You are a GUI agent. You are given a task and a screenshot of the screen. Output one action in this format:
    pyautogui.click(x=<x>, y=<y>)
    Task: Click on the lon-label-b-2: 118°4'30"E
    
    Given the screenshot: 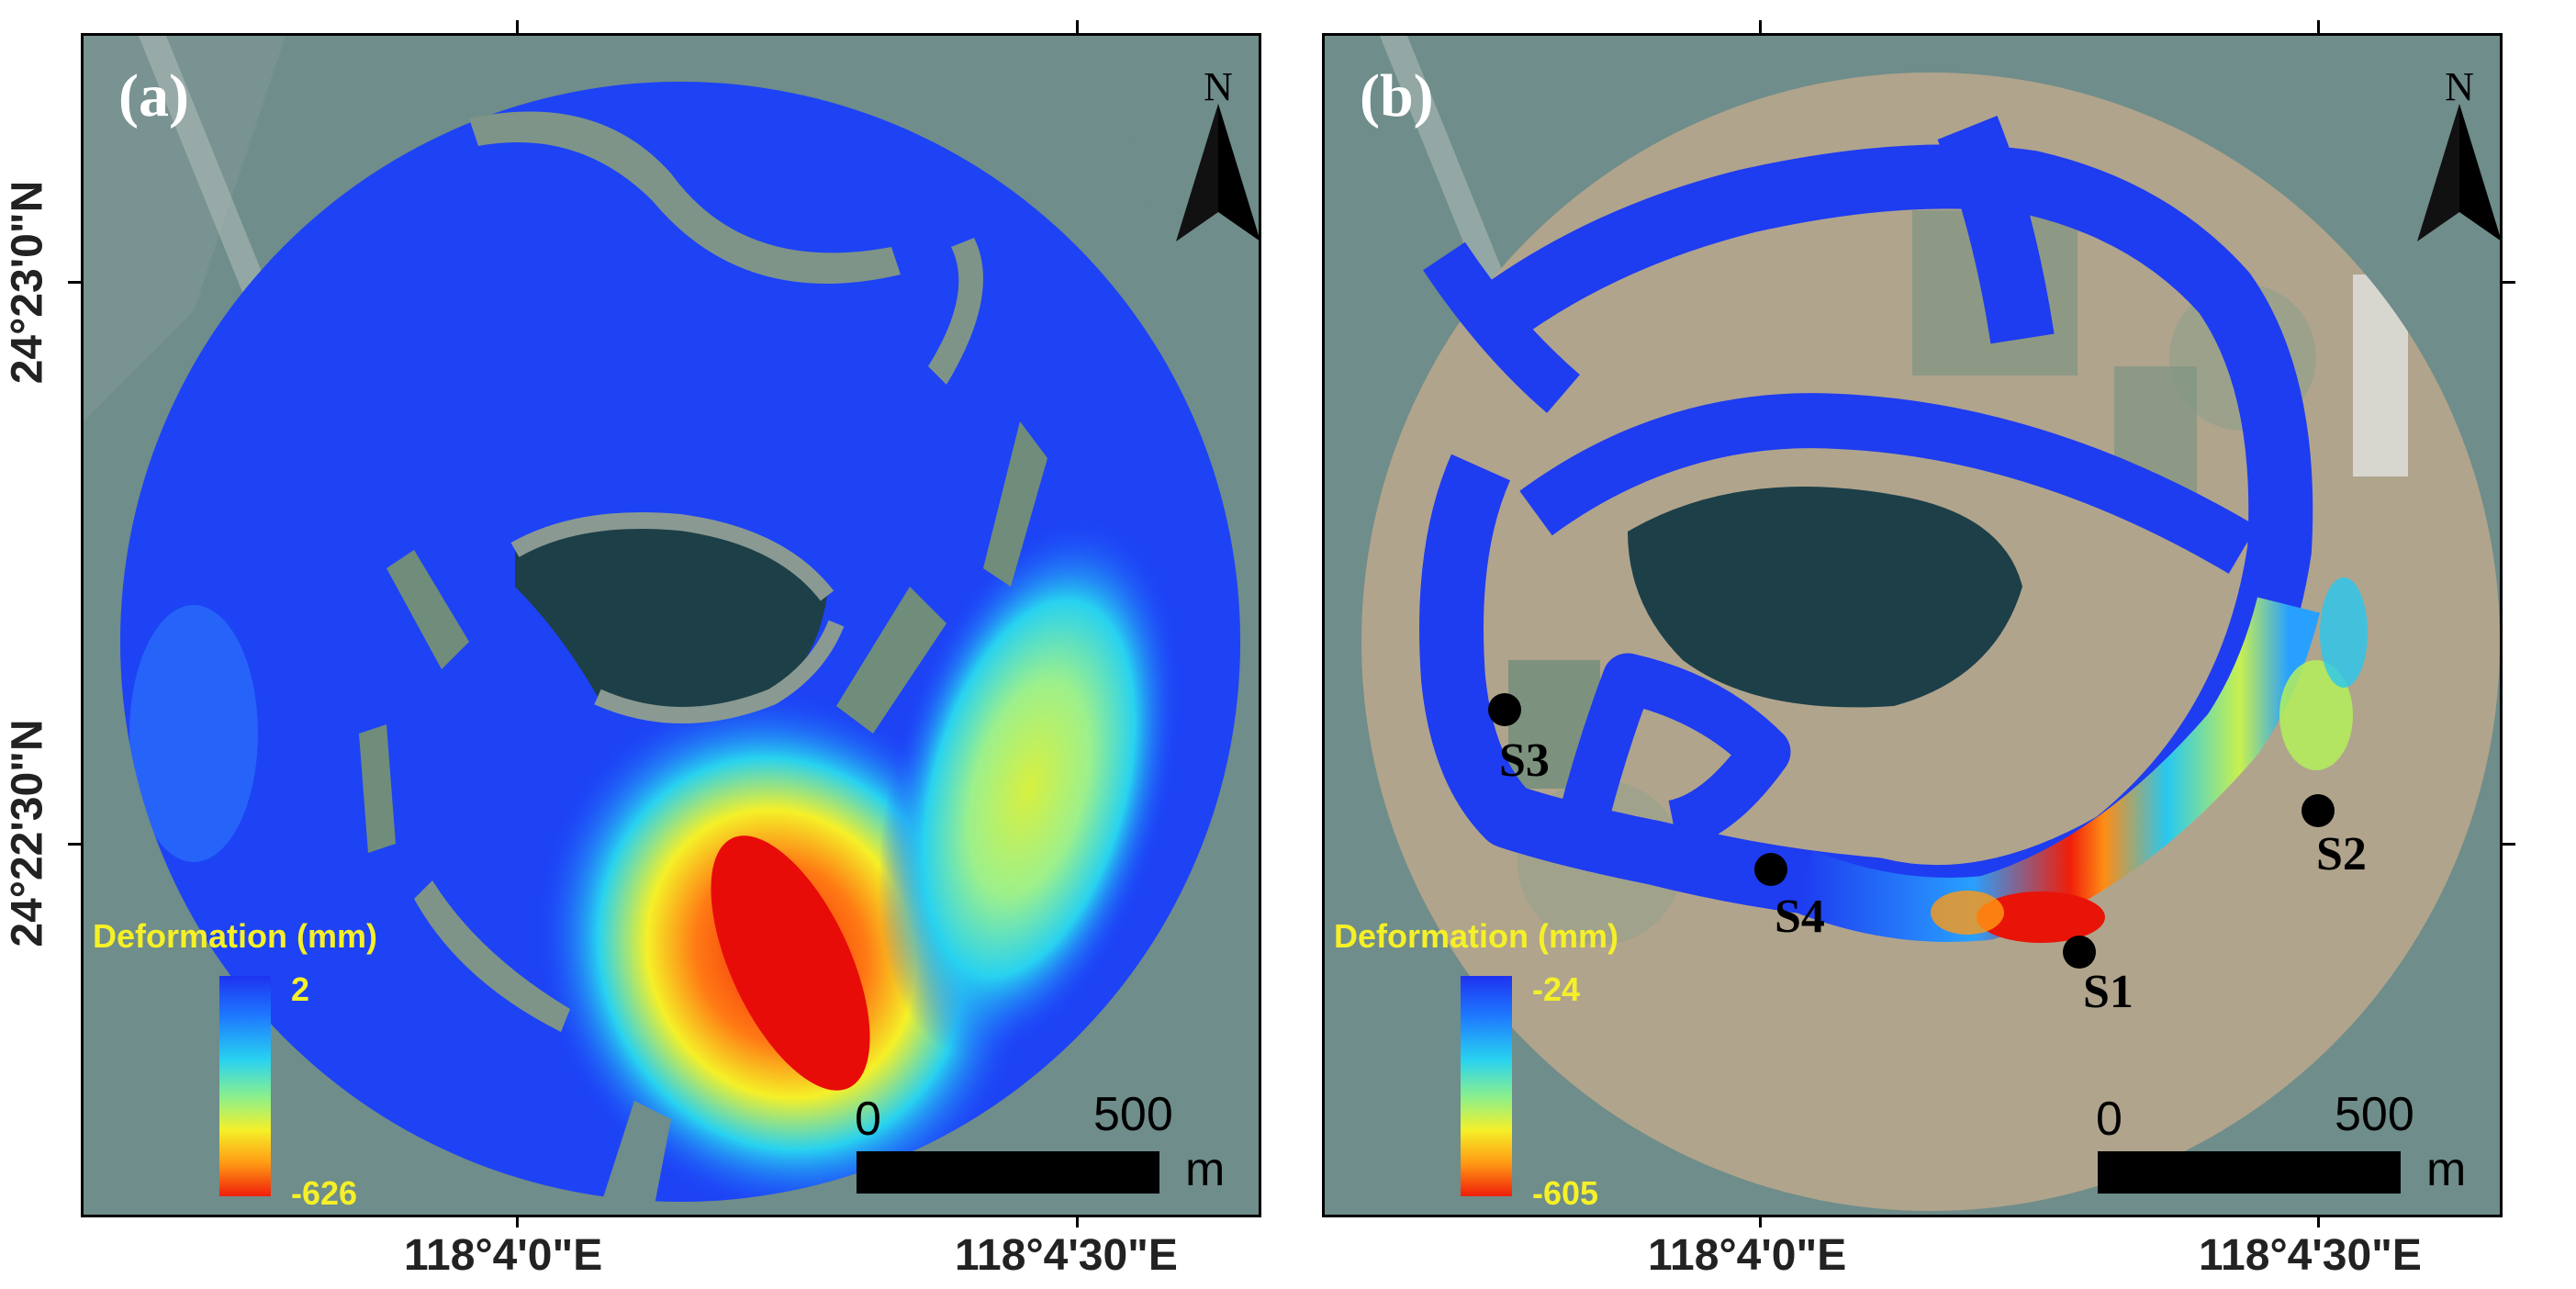 What is the action you would take?
    pyautogui.click(x=2310, y=1255)
    